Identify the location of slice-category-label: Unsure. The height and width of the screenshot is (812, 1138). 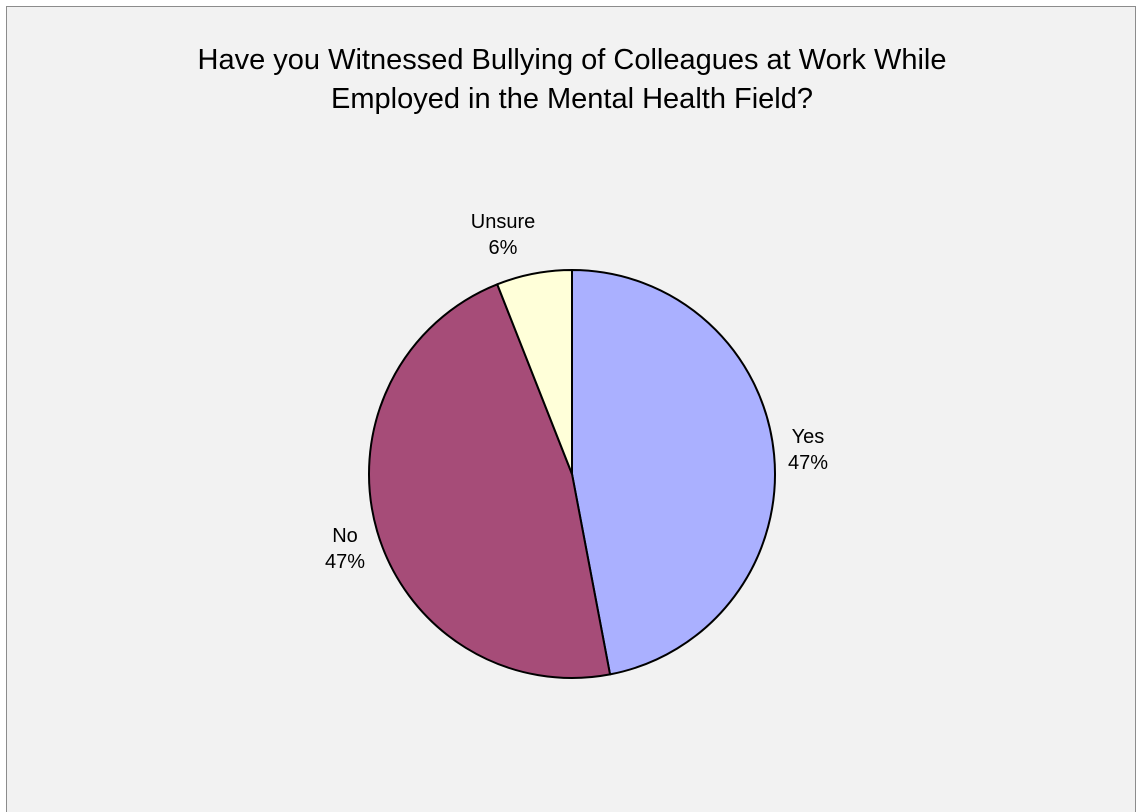
(503, 222).